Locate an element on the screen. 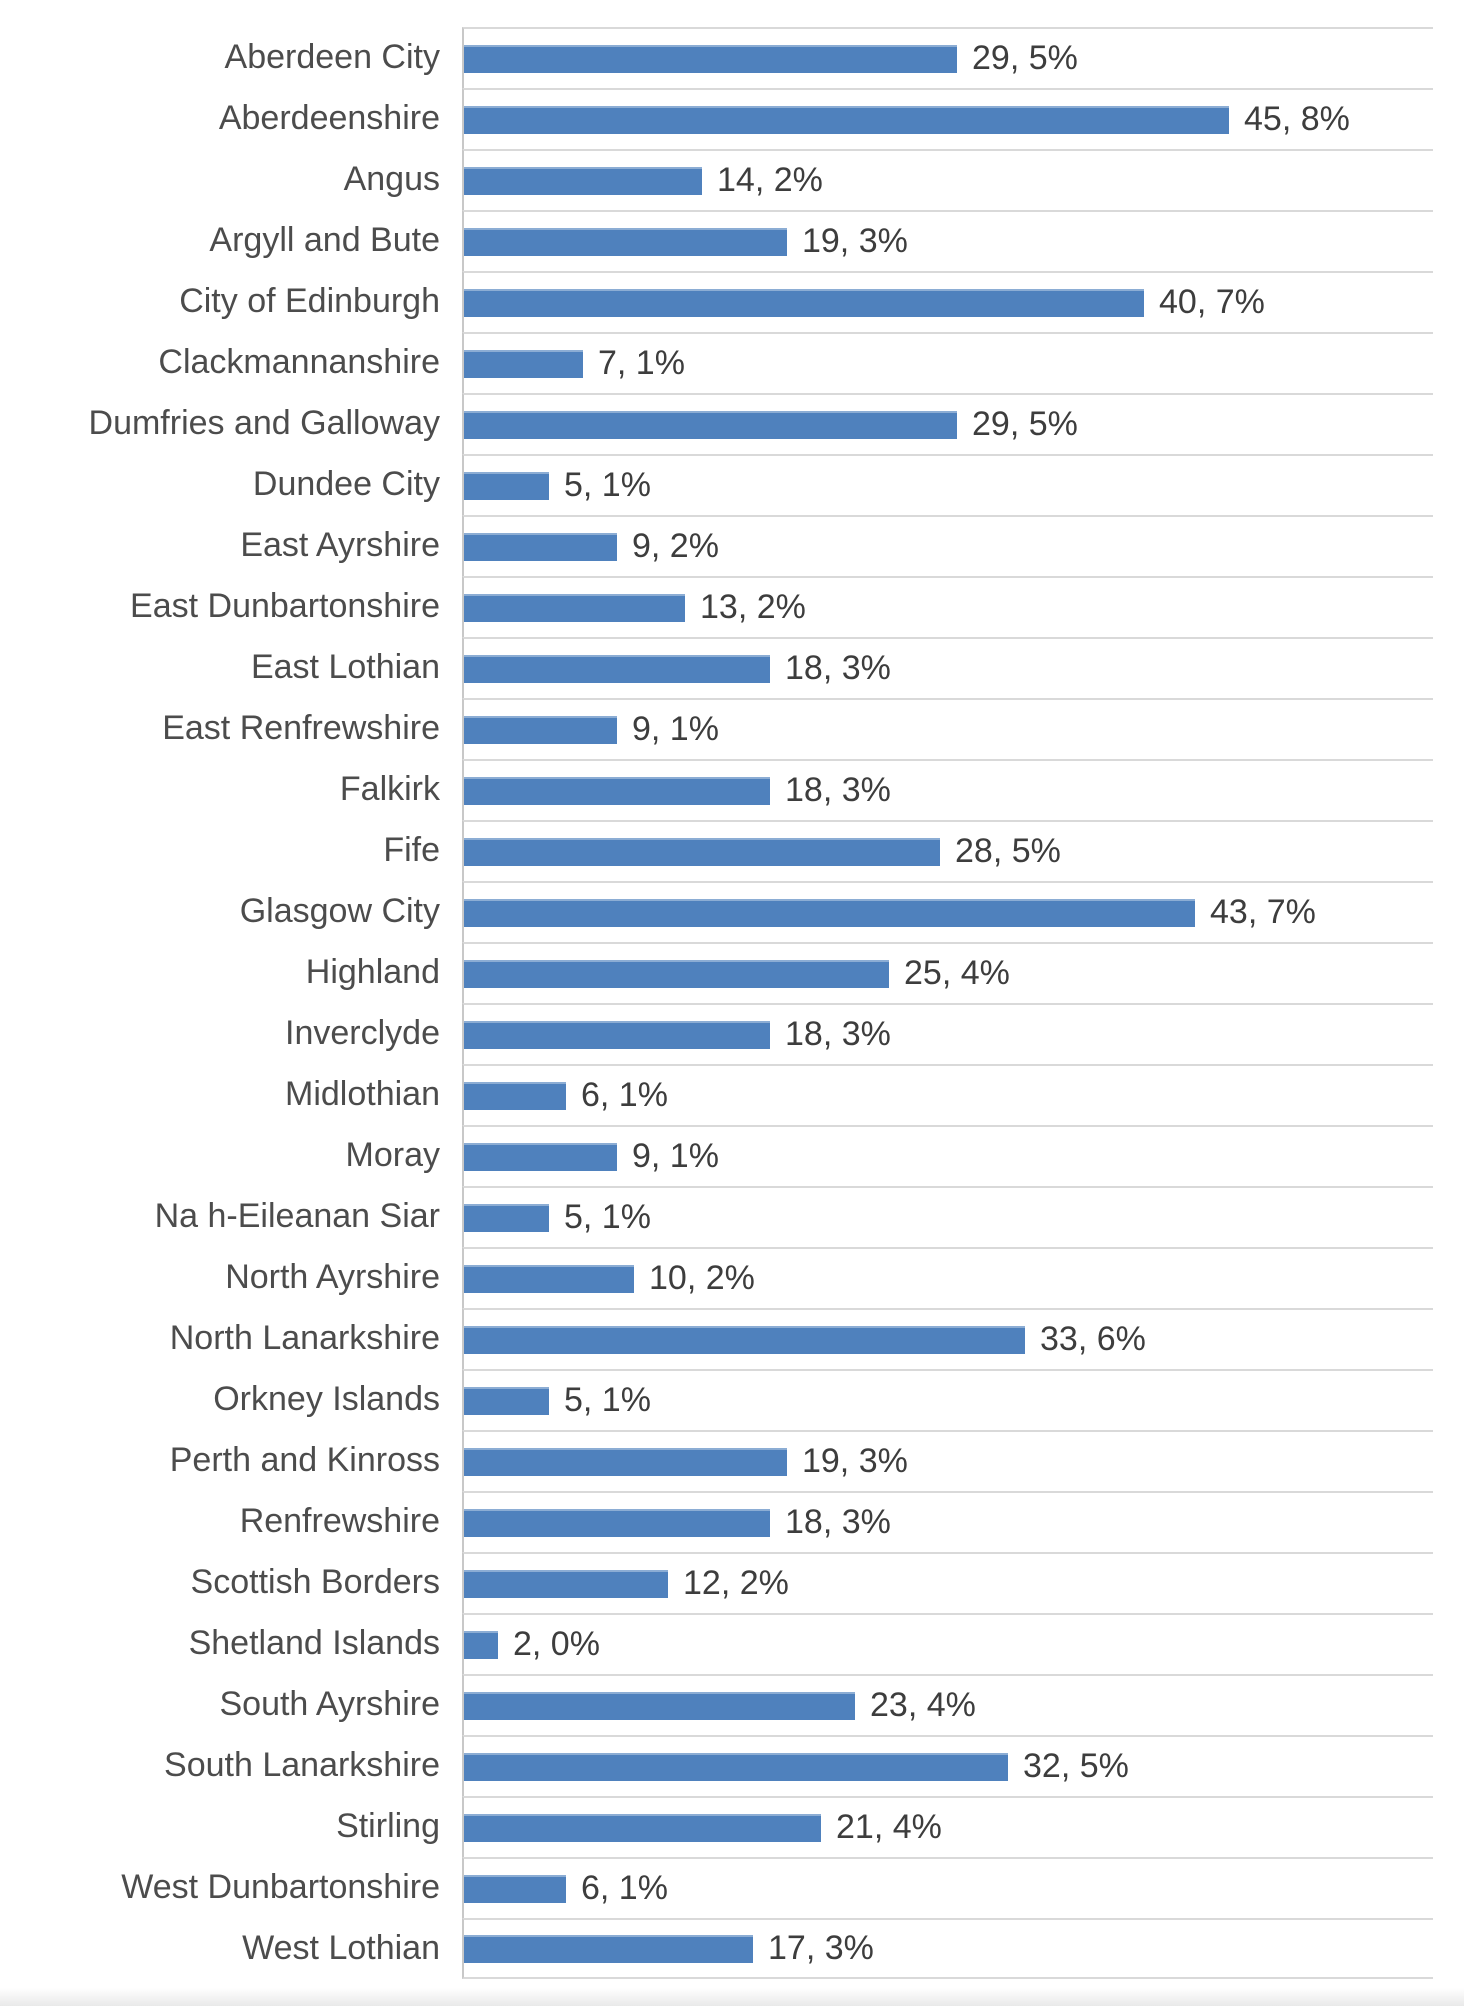 Image resolution: width=1464 pixels, height=2006 pixels. plot-row-band: 6, 1% is located at coordinates (947, 1887).